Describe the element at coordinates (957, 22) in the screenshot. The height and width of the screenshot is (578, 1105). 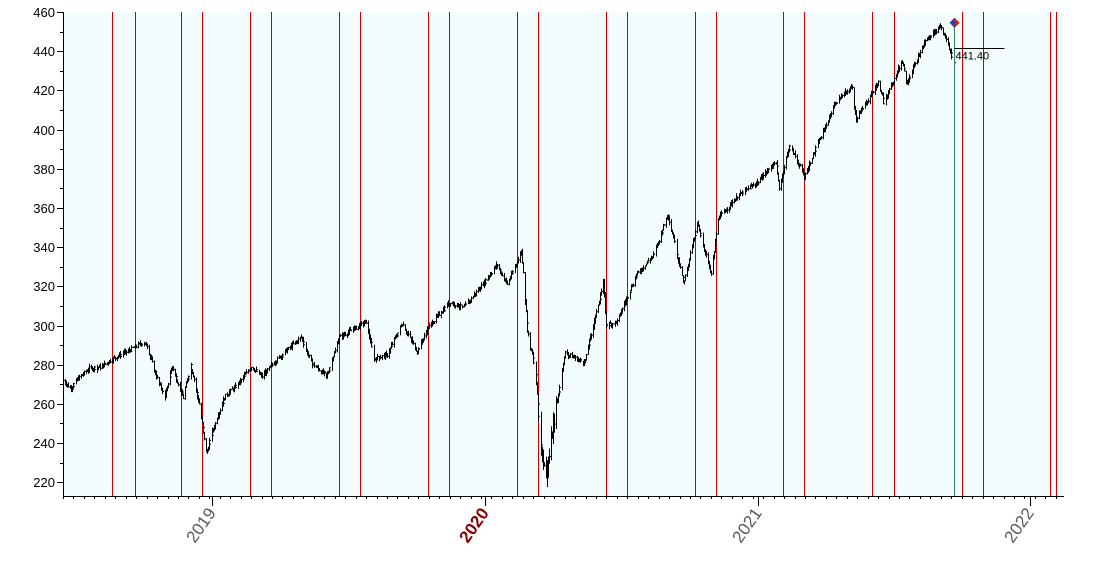
I see `peak-marker-accent` at that location.